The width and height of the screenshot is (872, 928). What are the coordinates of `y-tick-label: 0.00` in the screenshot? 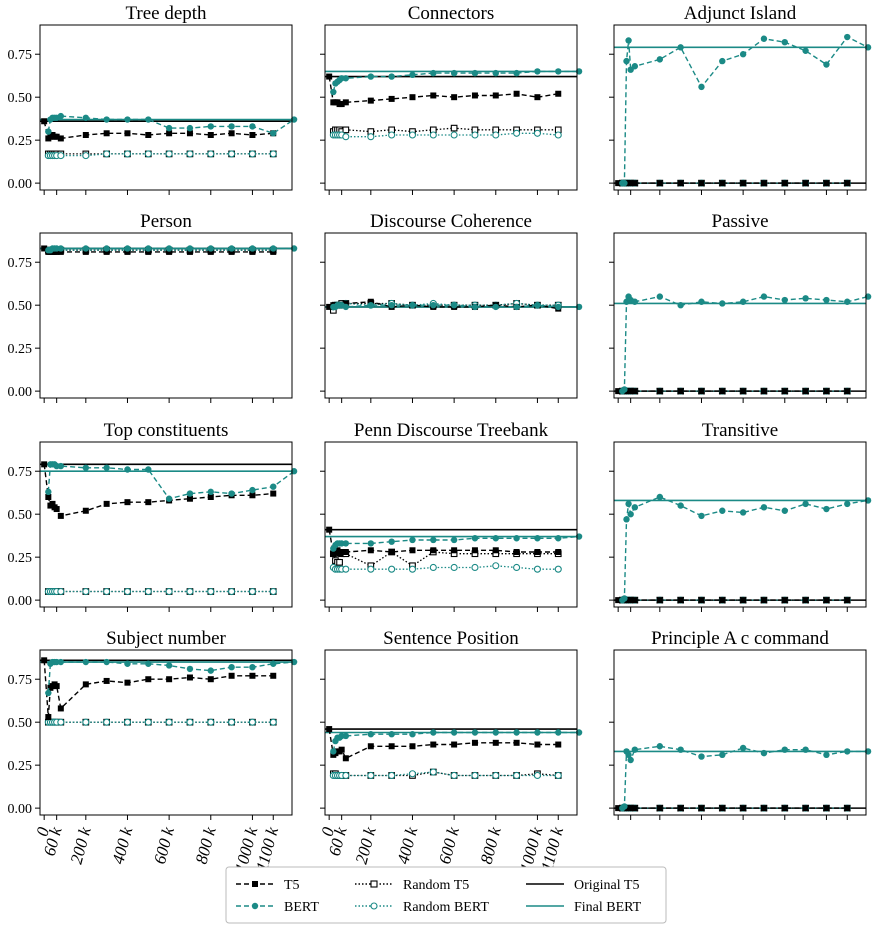 It's located at (20, 392).